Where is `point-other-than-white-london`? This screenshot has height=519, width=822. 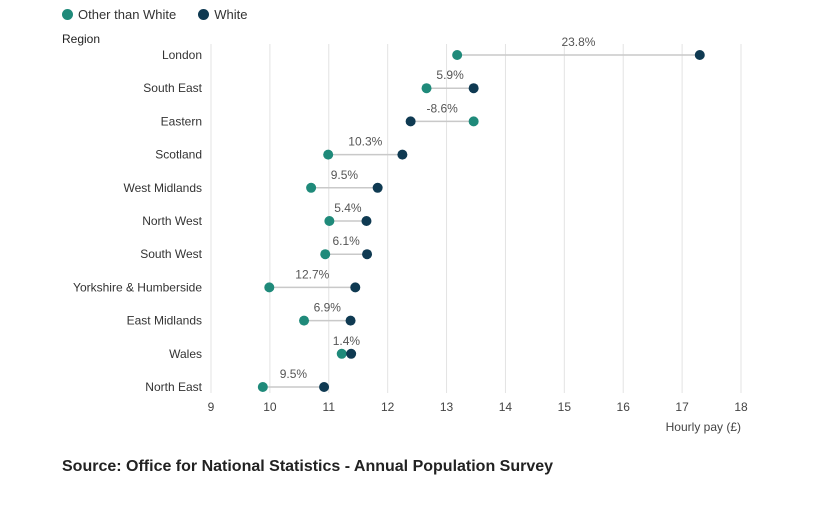
point-other-than-white-london is located at coordinates (457, 55).